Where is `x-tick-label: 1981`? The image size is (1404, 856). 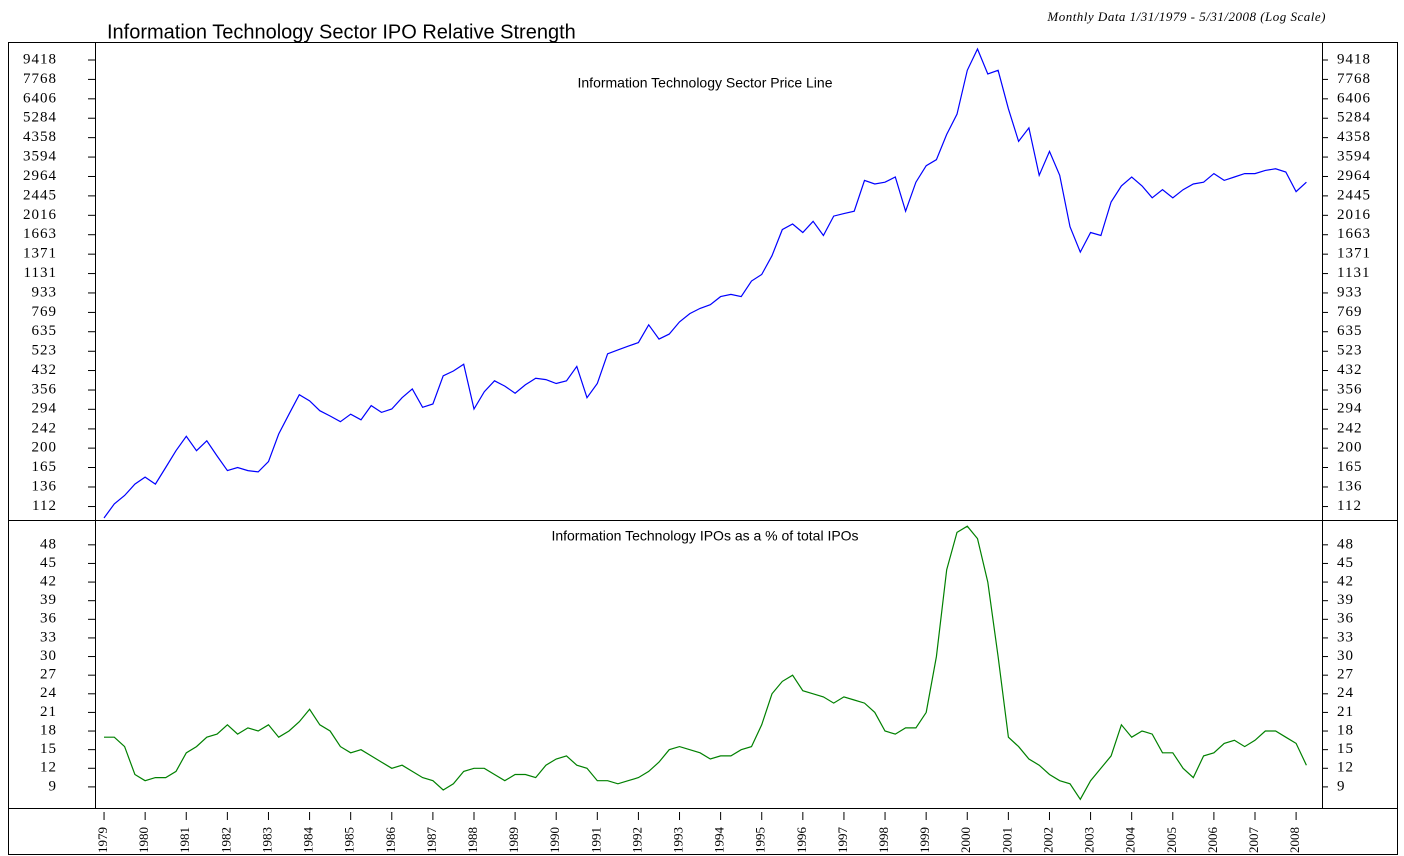 x-tick-label: 1981 is located at coordinates (184, 840).